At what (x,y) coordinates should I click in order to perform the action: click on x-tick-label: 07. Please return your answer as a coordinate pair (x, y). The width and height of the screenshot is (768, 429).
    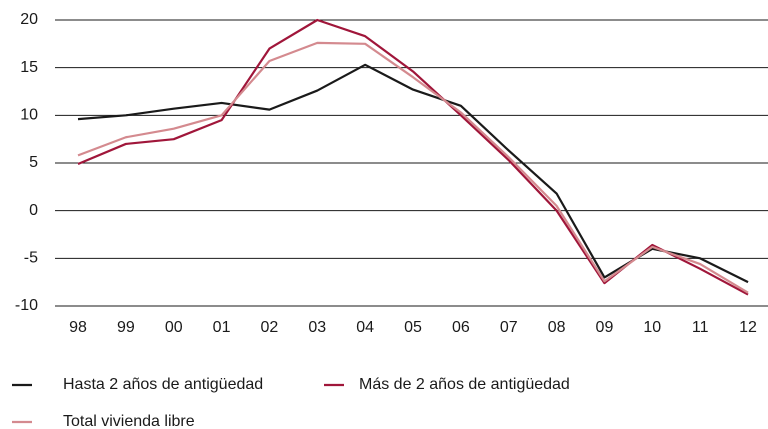
    Looking at the image, I should click on (509, 327).